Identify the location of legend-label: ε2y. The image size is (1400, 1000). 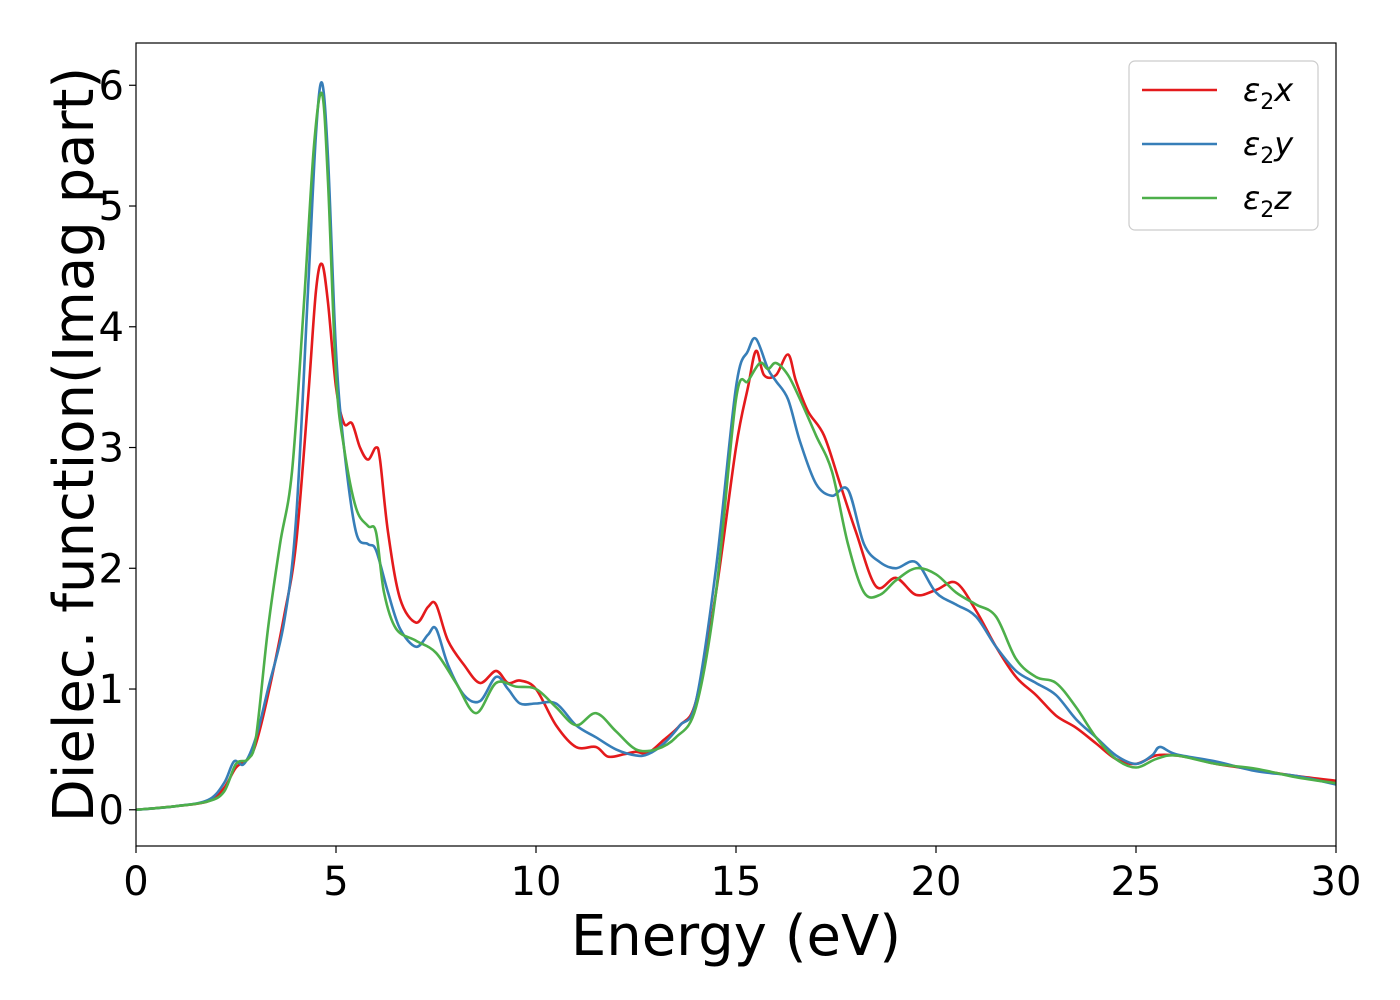
(1268, 147).